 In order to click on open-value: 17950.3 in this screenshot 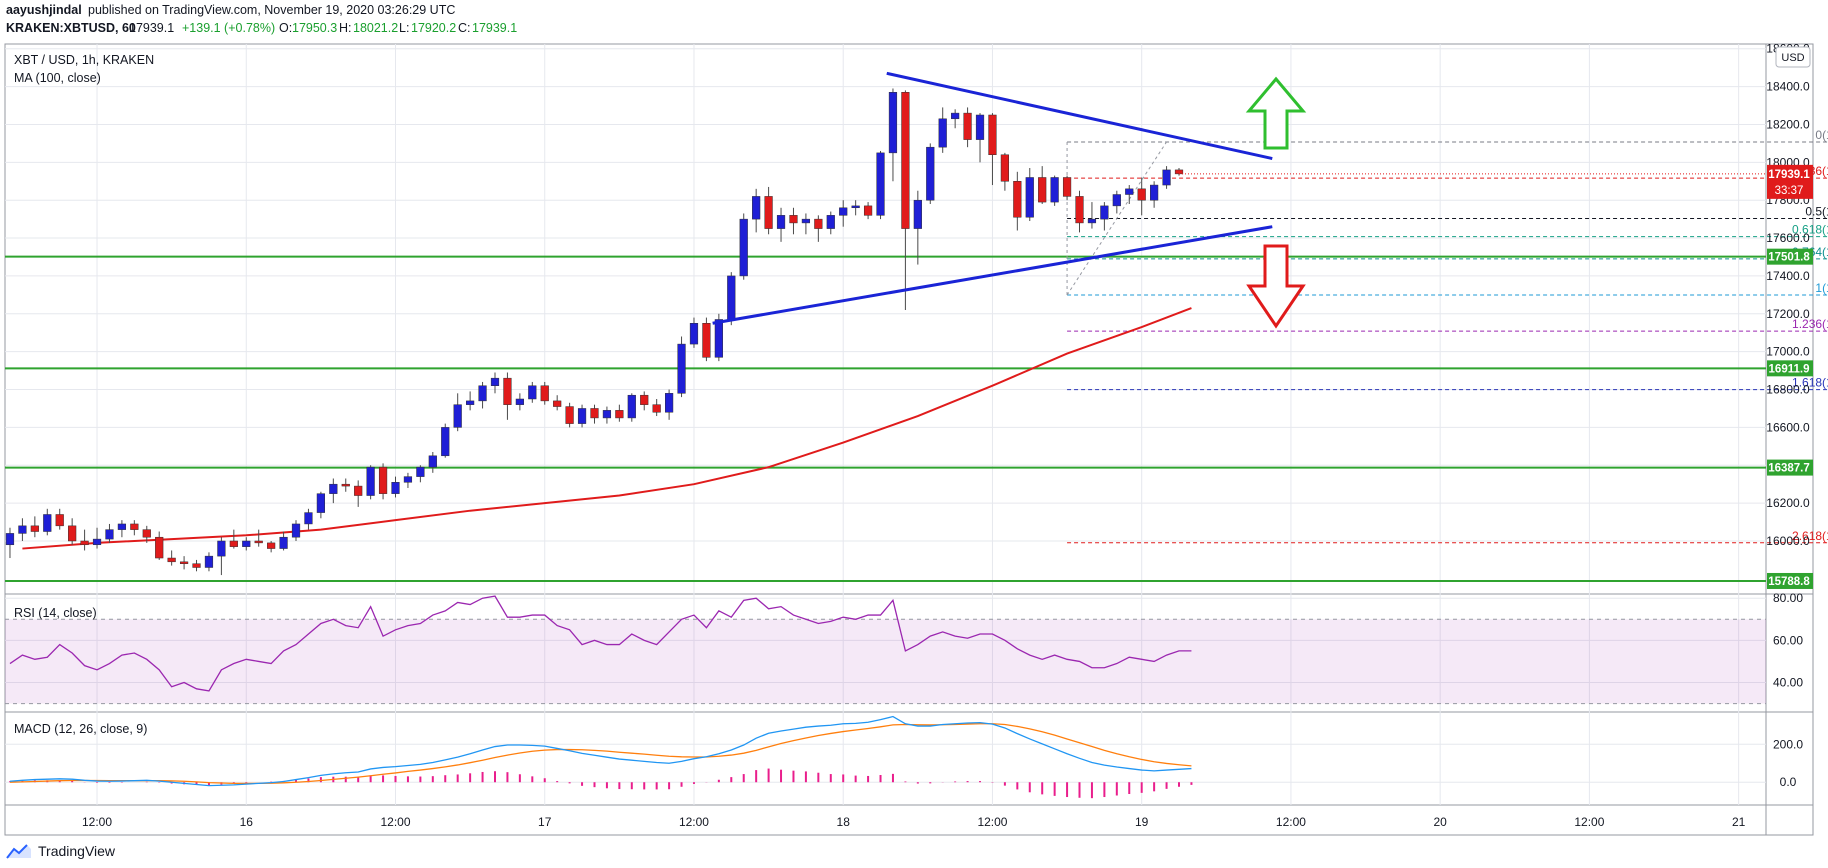, I will do `click(314, 28)`.